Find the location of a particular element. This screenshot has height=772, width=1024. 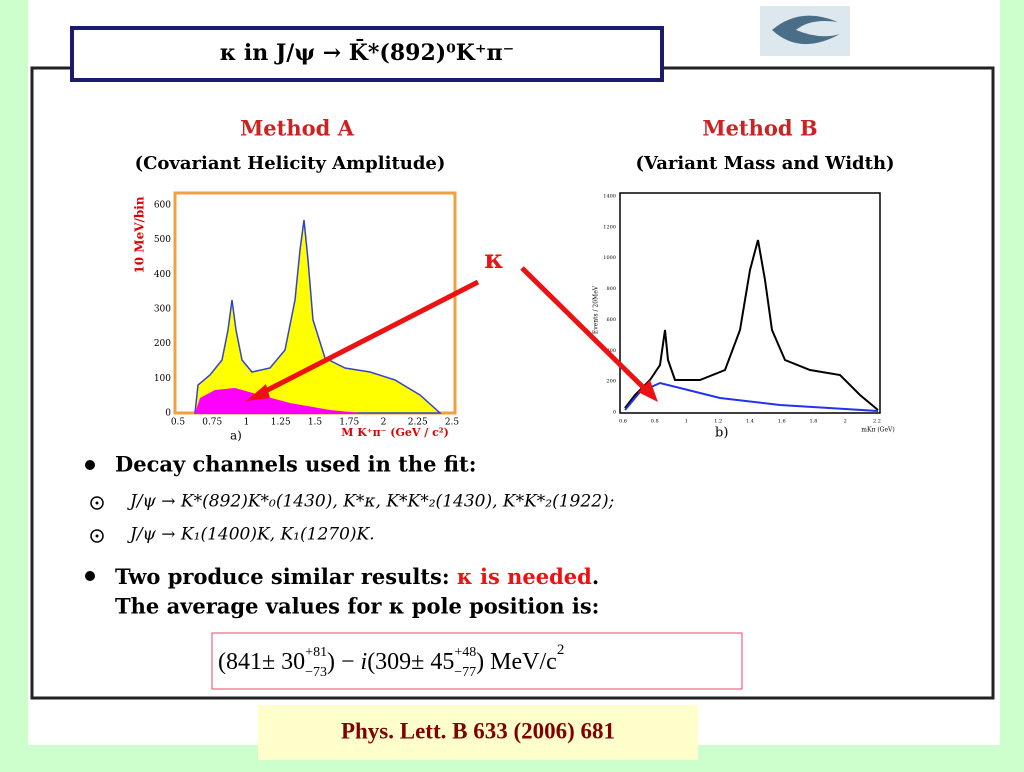

f: +48 is located at coordinates (465, 652).